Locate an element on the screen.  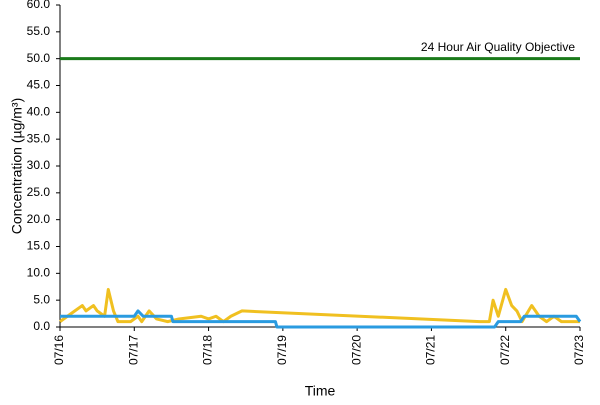
y-tick-label: 0.0 is located at coordinates (41, 326).